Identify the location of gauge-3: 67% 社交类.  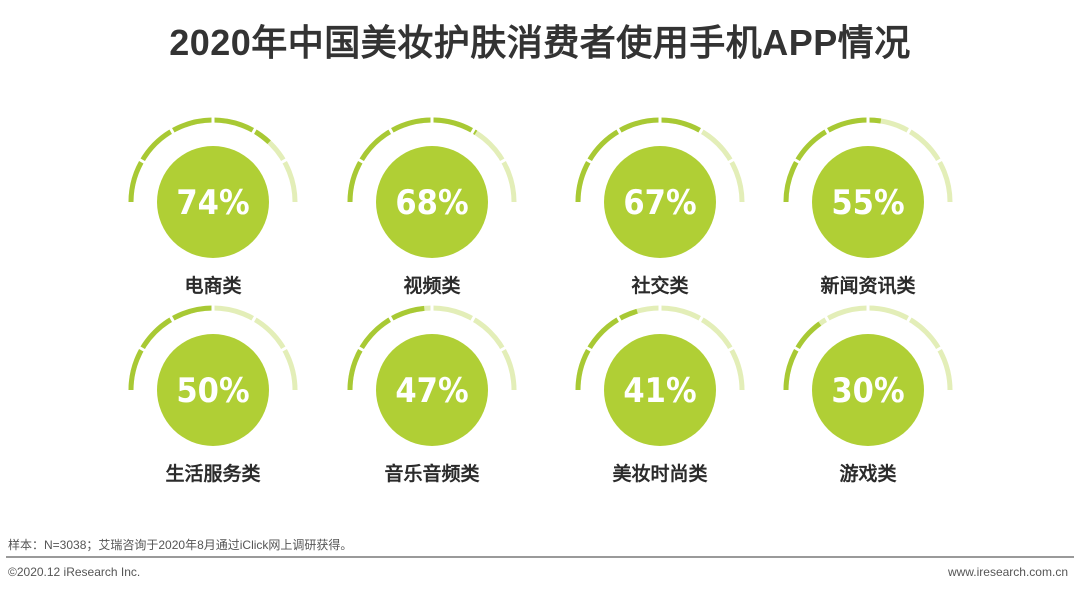
(660, 206).